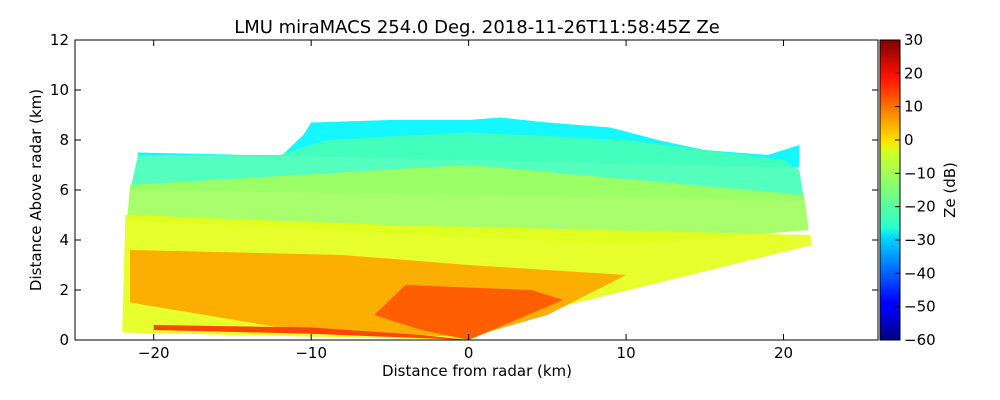 This screenshot has width=1000, height=400. Describe the element at coordinates (154, 353) in the screenshot. I see `x-tick-label: −20` at that location.